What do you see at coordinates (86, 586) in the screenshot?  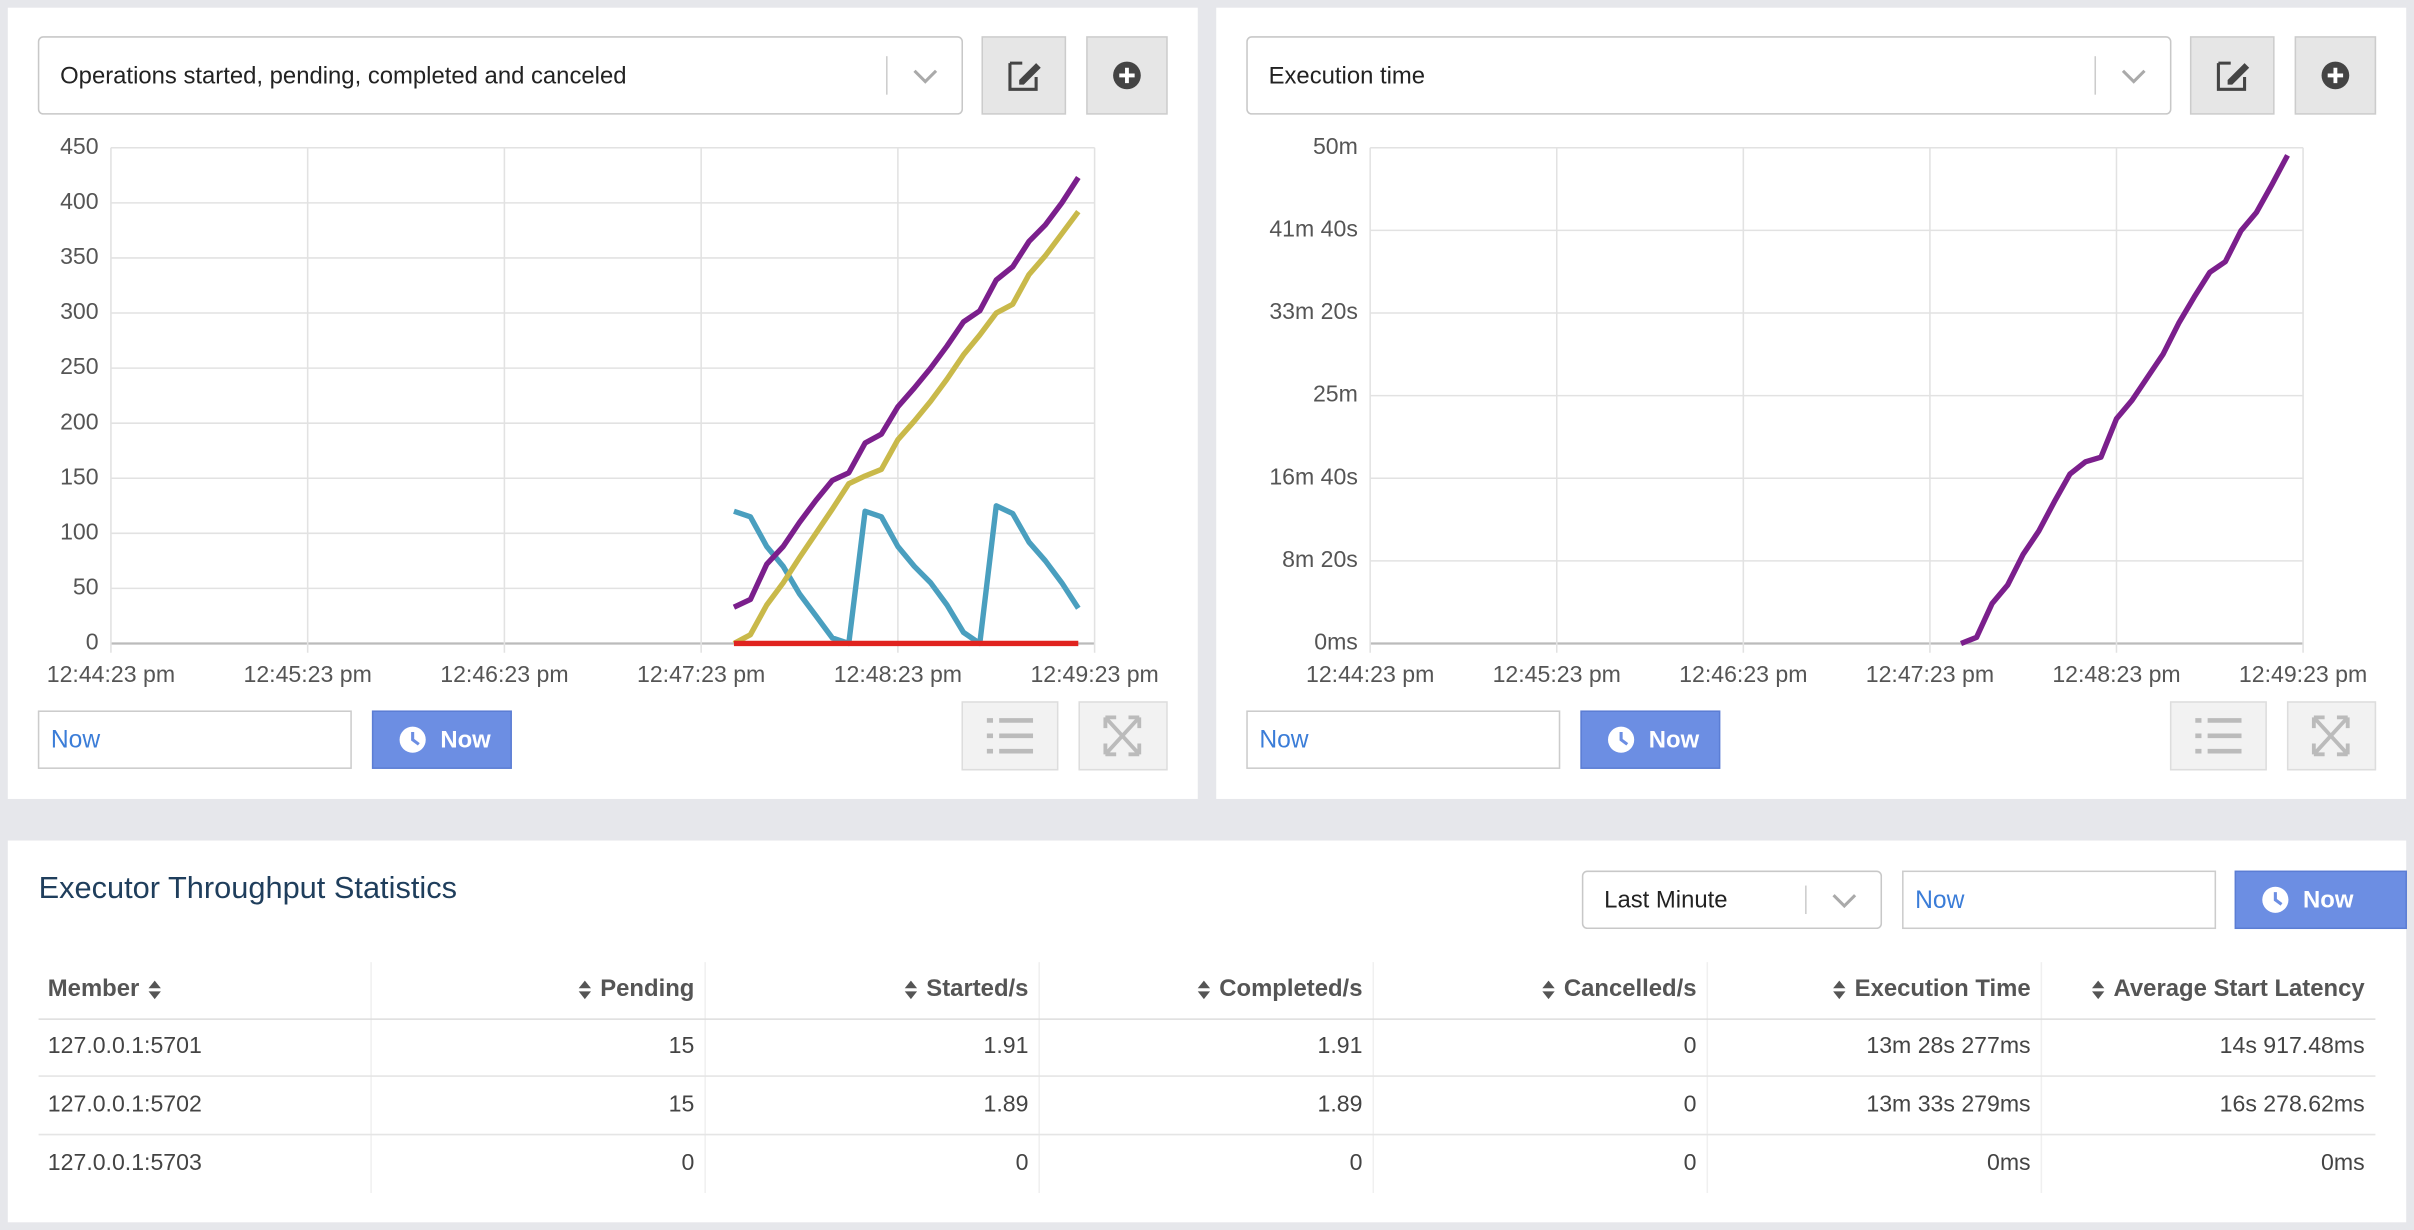 I see `y-tick-label: 50` at bounding box center [86, 586].